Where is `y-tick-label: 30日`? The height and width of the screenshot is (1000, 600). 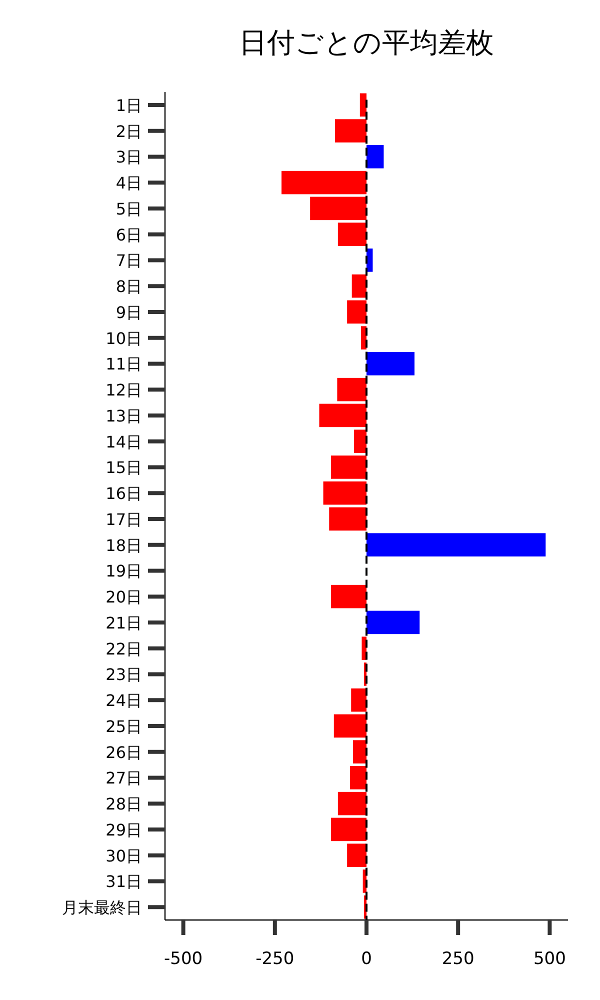 y-tick-label: 30日 is located at coordinates (124, 856).